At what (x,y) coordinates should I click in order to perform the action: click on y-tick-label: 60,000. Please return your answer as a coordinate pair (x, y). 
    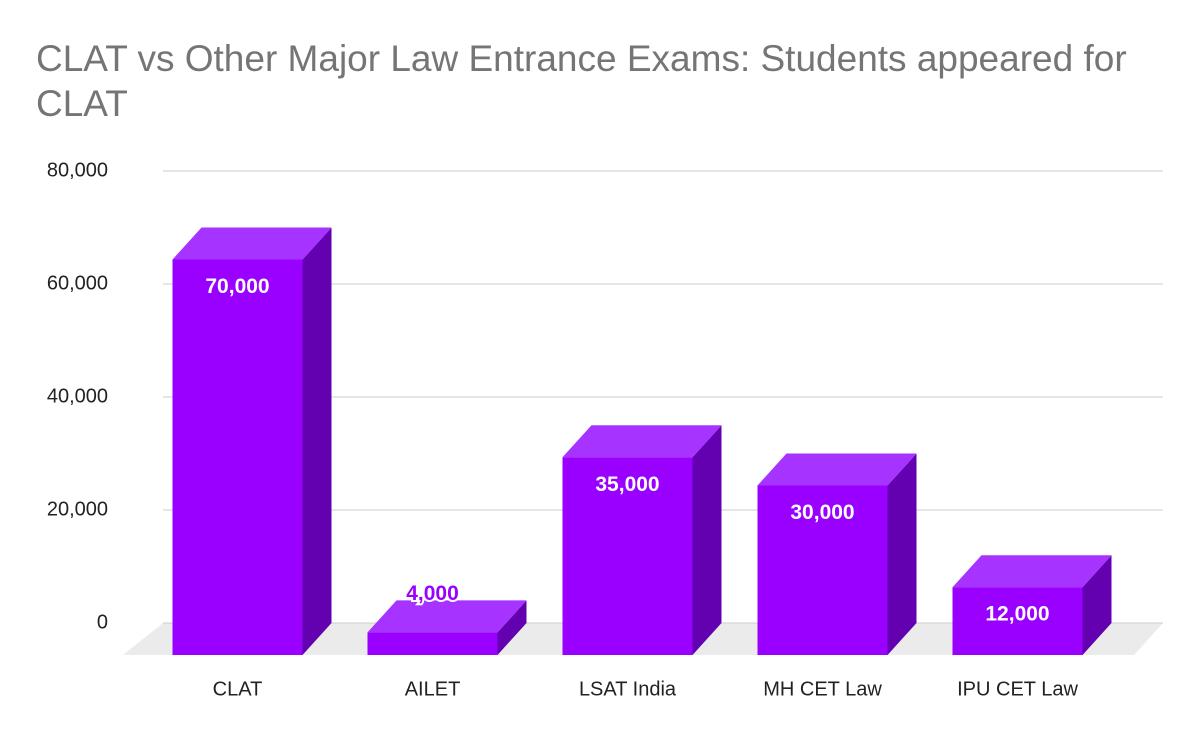
    Looking at the image, I should click on (77, 283).